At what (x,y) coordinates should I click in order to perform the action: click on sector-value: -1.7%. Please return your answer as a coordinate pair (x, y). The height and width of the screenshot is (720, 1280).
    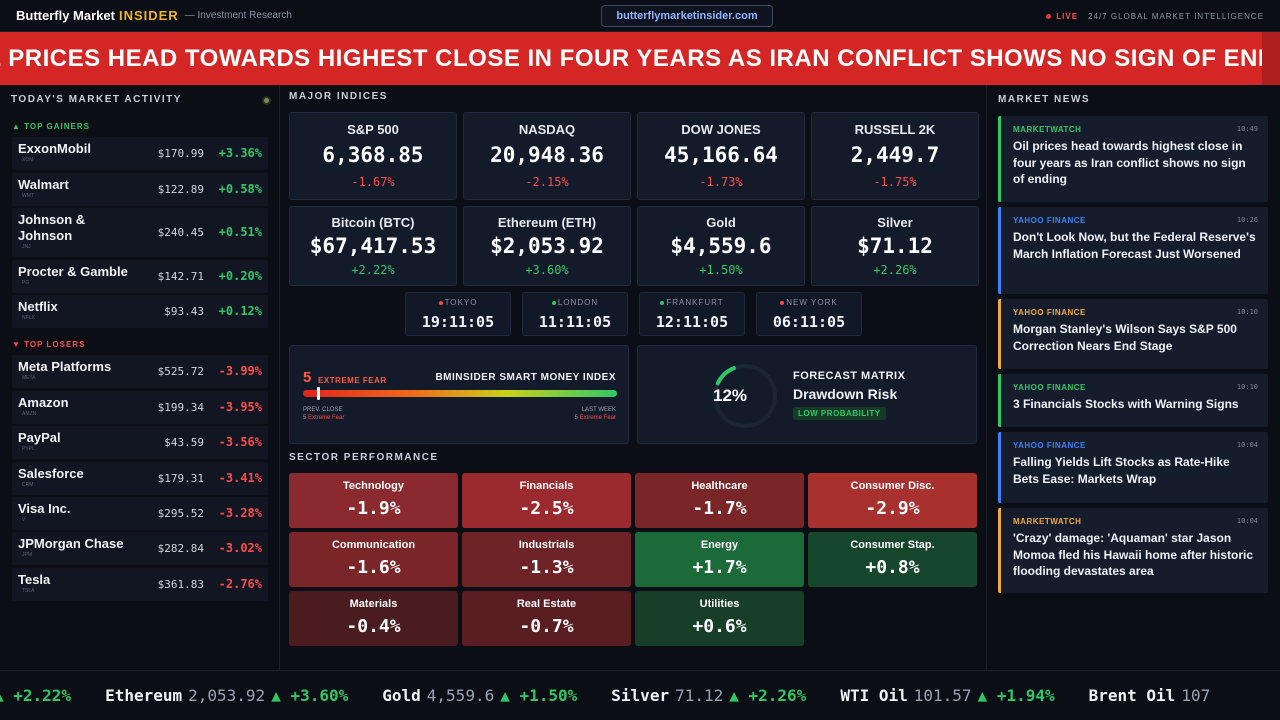
    Looking at the image, I should click on (719, 508).